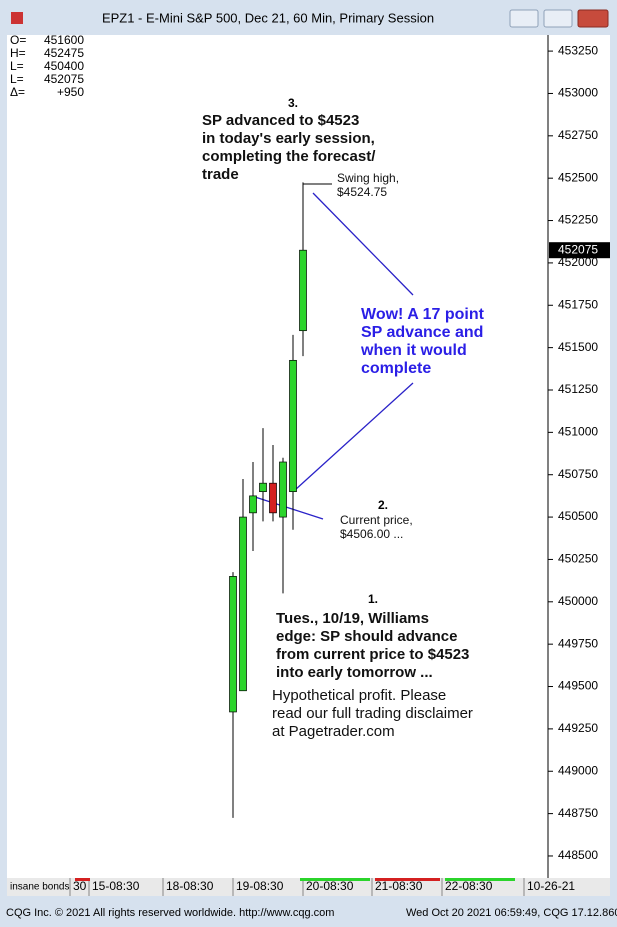 Image resolution: width=617 pixels, height=927 pixels. What do you see at coordinates (372, 654) in the screenshot?
I see `annotation-line: from current price to $4523` at bounding box center [372, 654].